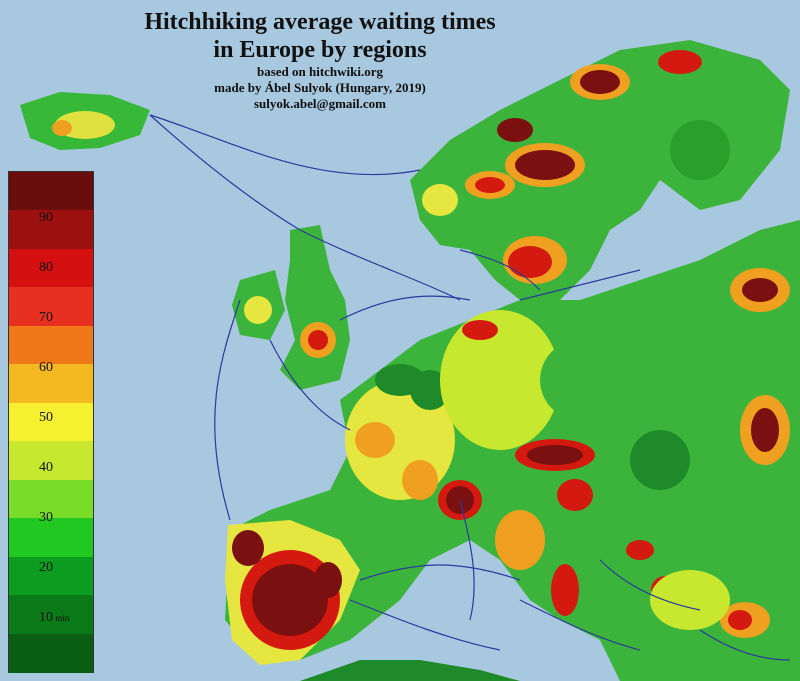  Describe the element at coordinates (410, 670) in the screenshot. I see `north-africa` at that location.